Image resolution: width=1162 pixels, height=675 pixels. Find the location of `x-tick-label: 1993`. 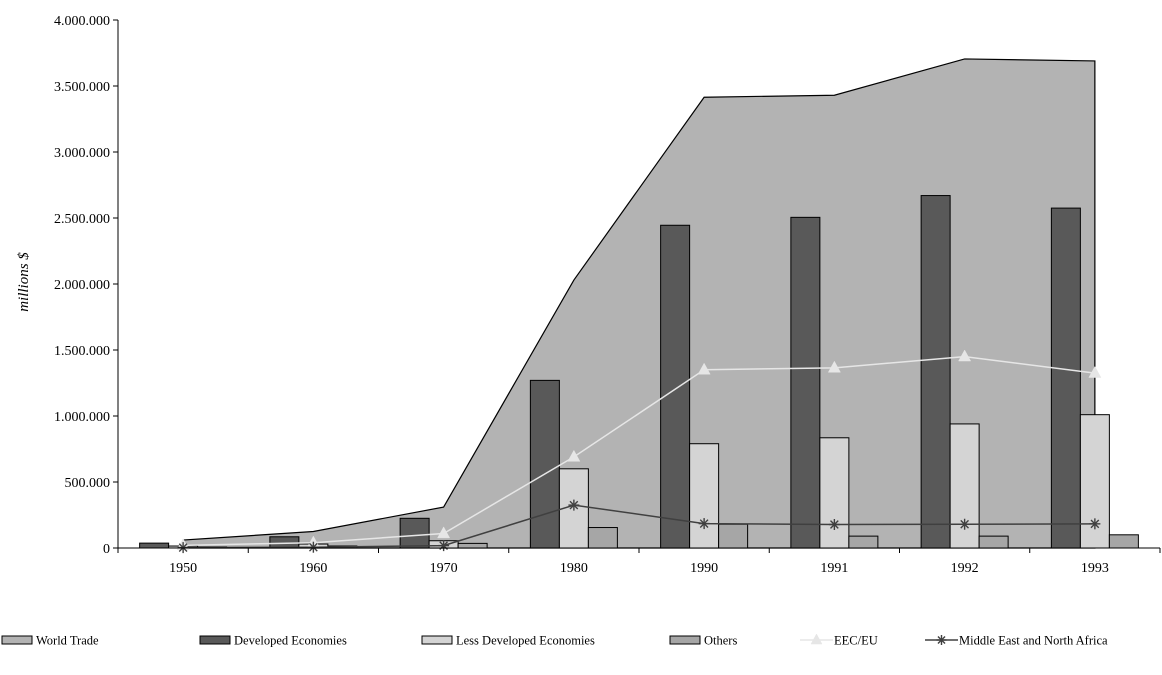

x-tick-label: 1993 is located at coordinates (1095, 568).